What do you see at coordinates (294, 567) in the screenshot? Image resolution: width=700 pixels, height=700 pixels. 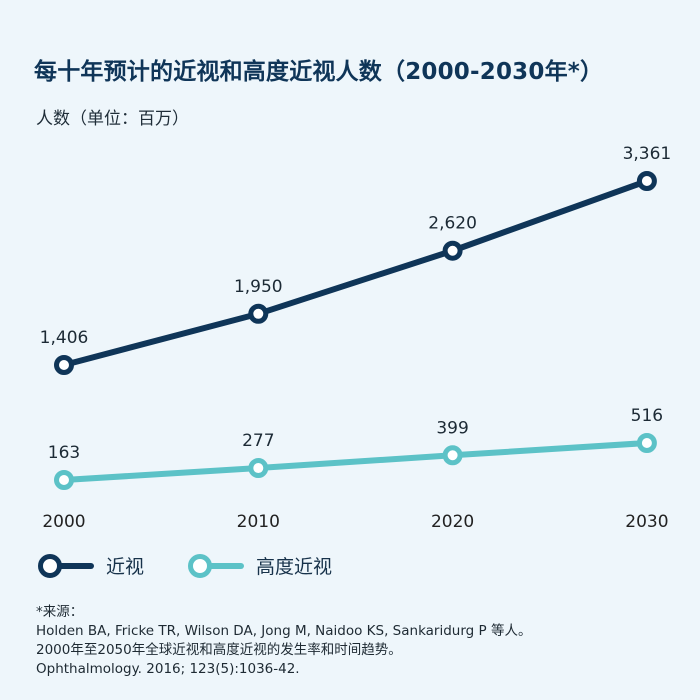 I see `legend-label-high-myopia: 高度近视` at bounding box center [294, 567].